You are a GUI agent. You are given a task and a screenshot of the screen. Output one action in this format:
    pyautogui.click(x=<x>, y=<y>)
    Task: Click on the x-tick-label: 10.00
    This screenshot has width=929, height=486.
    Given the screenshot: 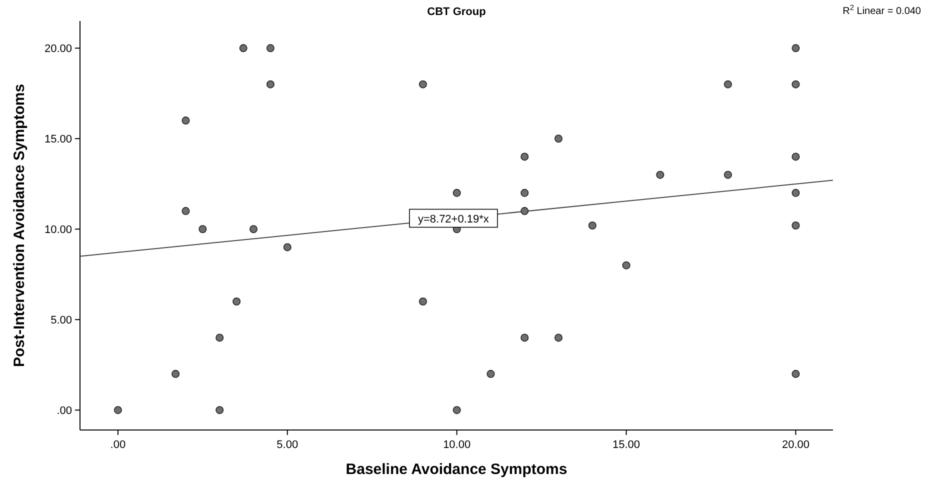 What is the action you would take?
    pyautogui.click(x=457, y=445)
    